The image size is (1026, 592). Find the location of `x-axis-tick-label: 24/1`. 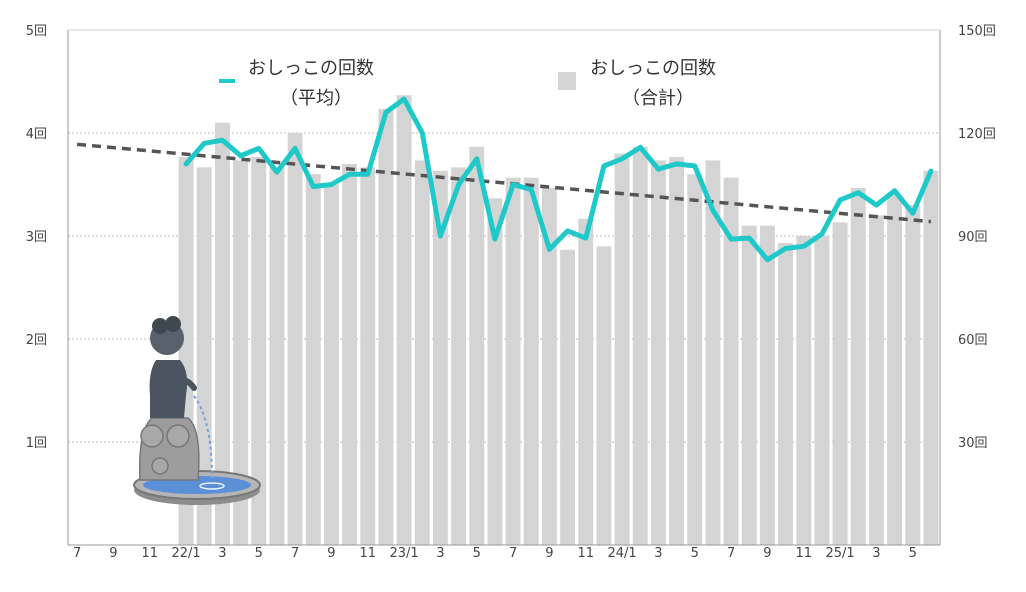

x-axis-tick-label: 24/1 is located at coordinates (621, 553).